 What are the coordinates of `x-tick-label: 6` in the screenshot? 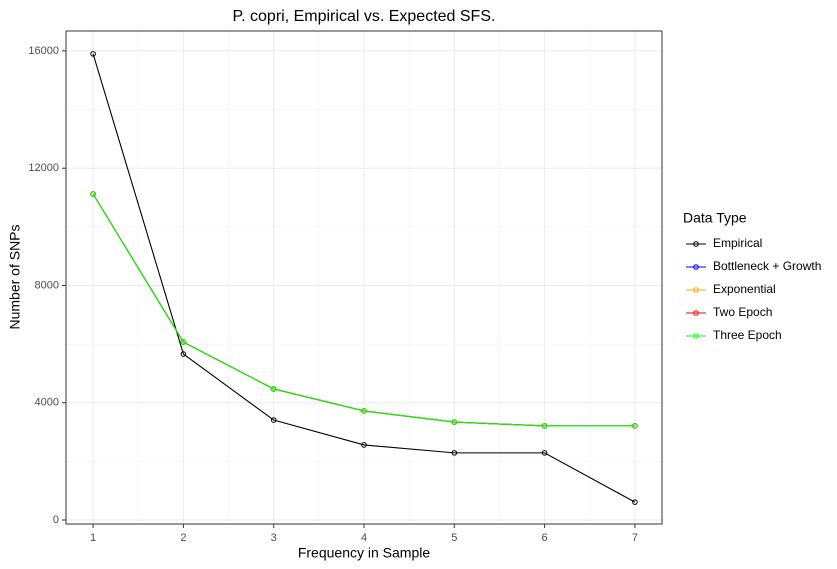 It's located at (545, 538).